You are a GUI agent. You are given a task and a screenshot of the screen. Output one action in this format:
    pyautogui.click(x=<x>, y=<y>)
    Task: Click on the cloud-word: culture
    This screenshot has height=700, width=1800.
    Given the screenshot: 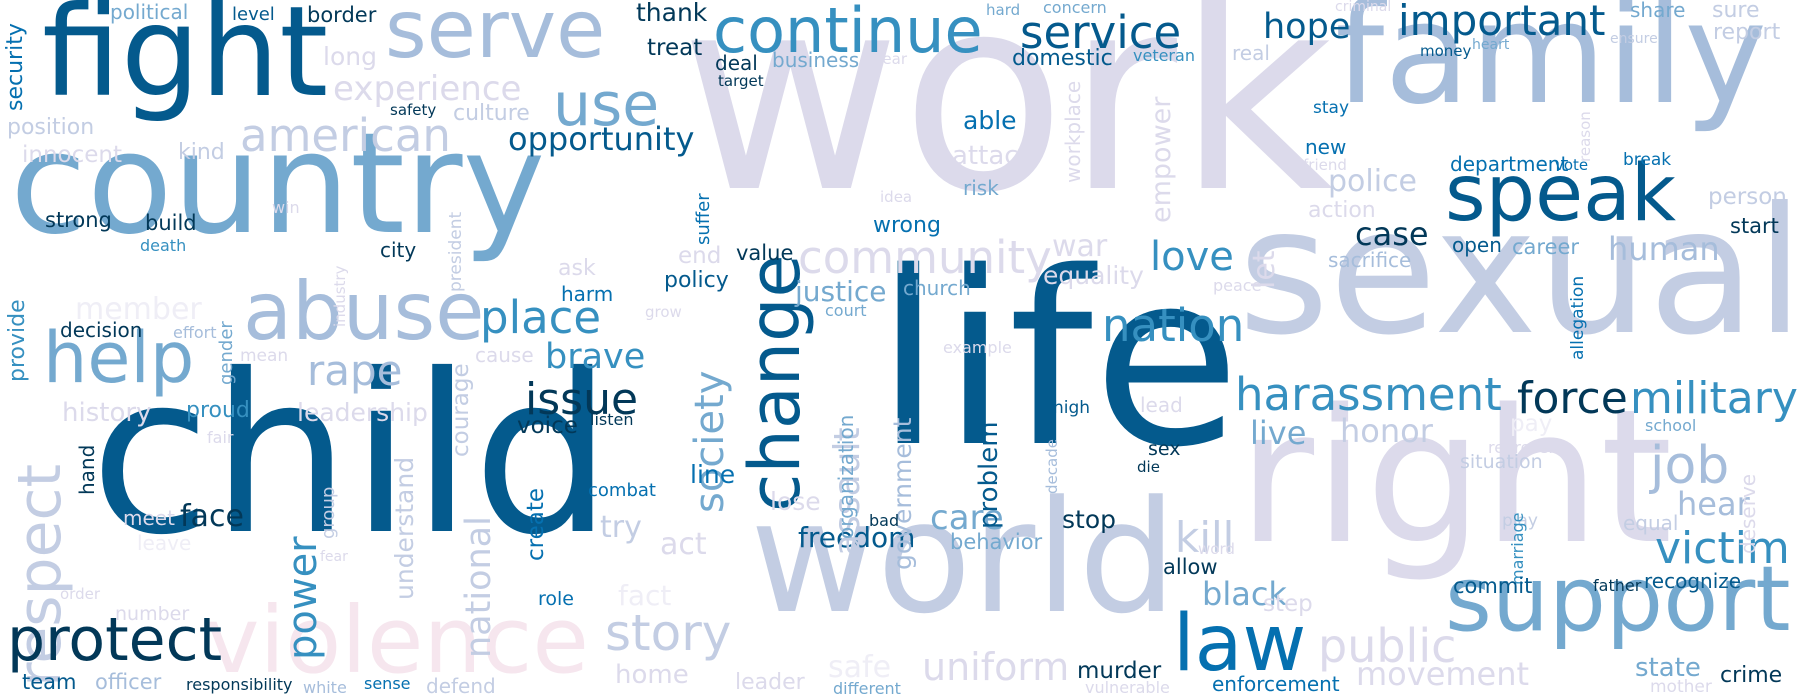 What is the action you would take?
    pyautogui.click(x=491, y=113)
    